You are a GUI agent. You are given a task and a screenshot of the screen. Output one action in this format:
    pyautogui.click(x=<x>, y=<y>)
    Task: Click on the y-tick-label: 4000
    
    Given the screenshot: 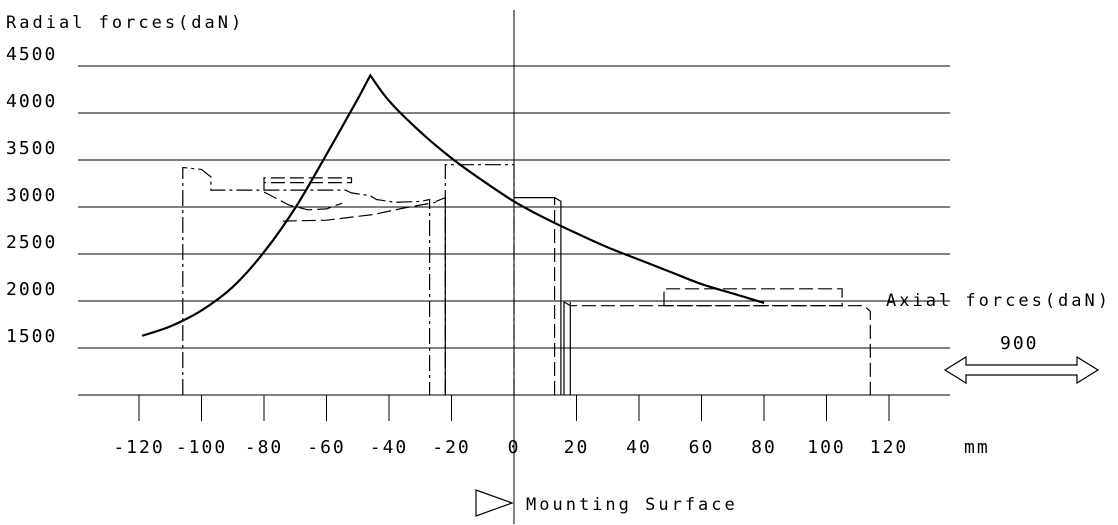 What is the action you would take?
    pyautogui.click(x=31, y=101)
    